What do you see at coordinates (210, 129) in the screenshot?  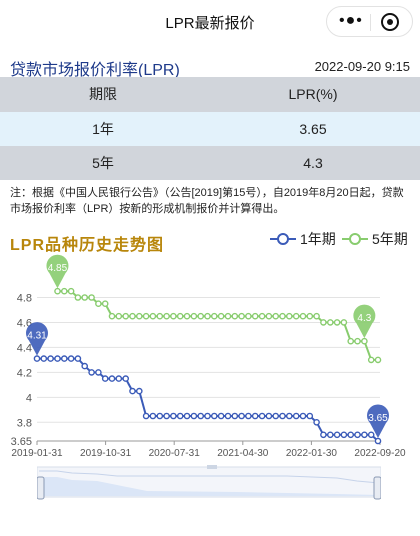 I see `table-row: 1年 3.65` at bounding box center [210, 129].